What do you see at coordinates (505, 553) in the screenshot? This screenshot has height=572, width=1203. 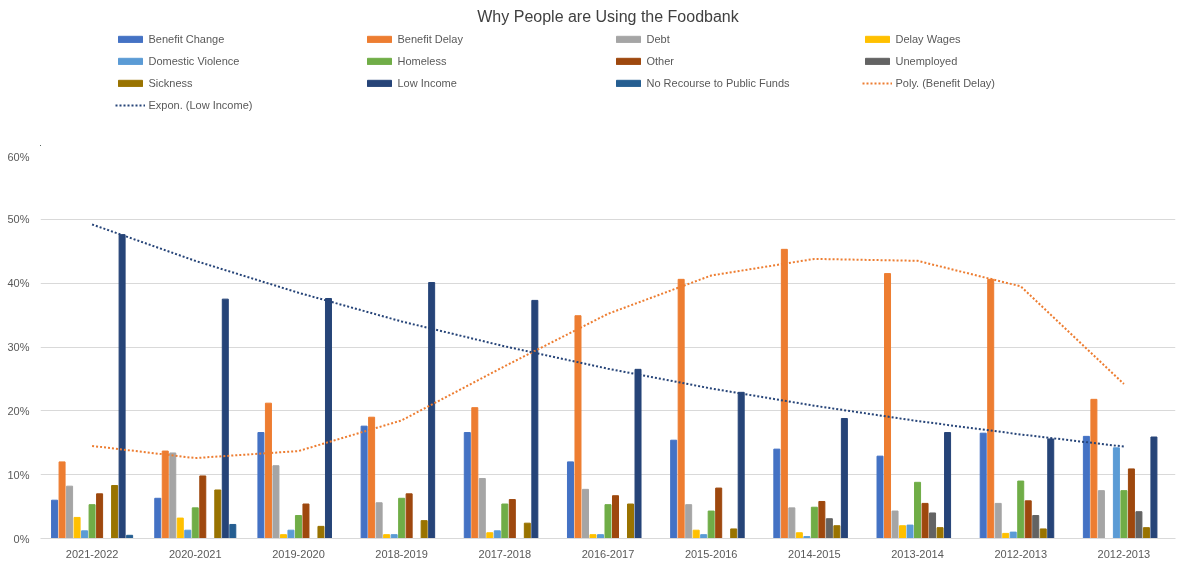 I see `x-tick-label: 2017-2018` at bounding box center [505, 553].